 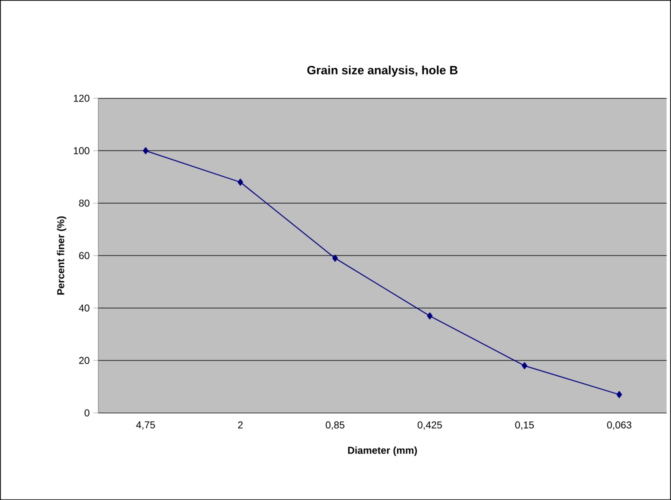 I want to click on x-tick-label: 2, so click(x=240, y=424).